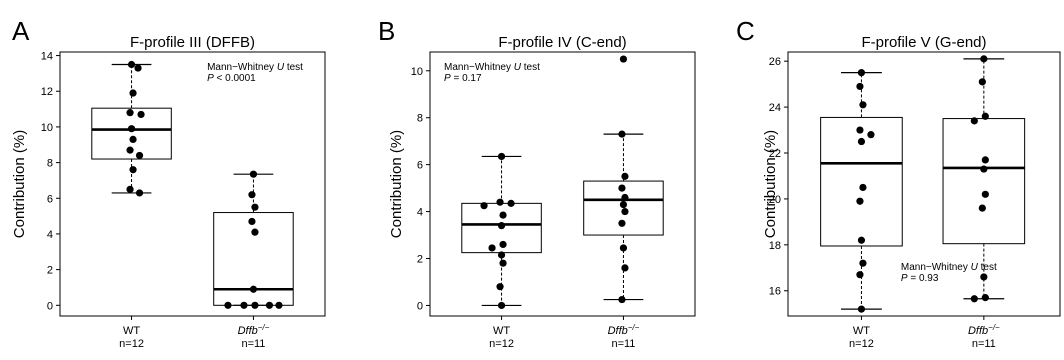  What do you see at coordinates (420, 213) in the screenshot?
I see `y-tick-label: 4` at bounding box center [420, 213].